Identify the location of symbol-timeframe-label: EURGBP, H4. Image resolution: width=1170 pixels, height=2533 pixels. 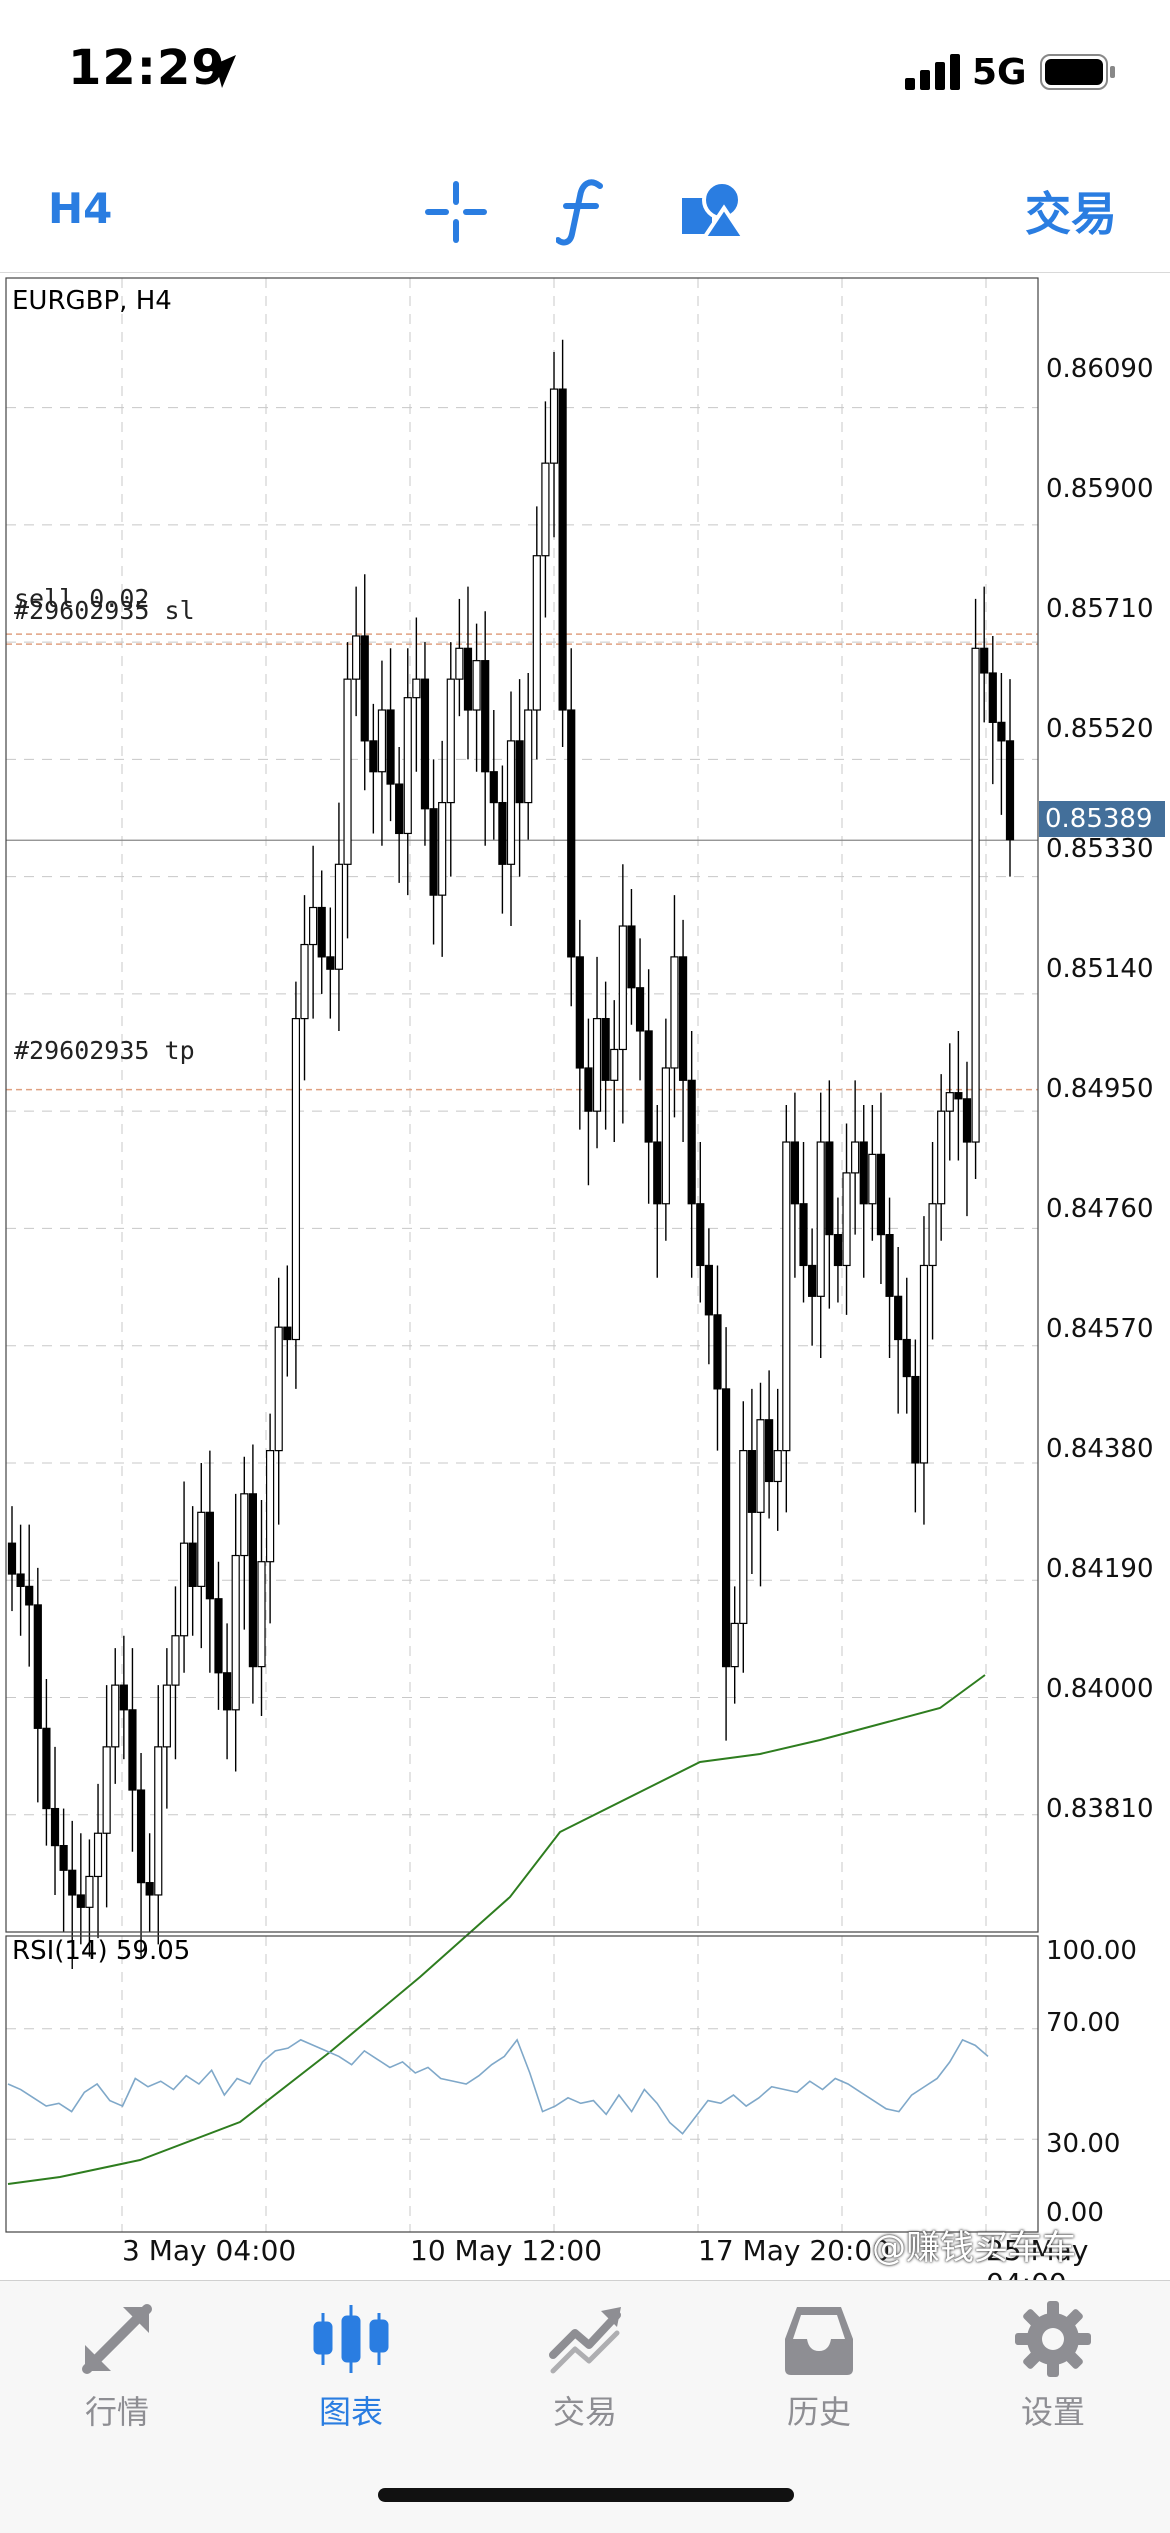
(92, 301).